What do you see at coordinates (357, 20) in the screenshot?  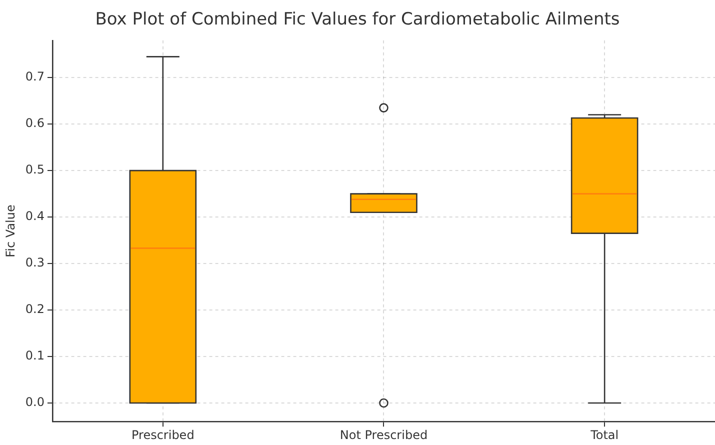 I see `chart-title: Box Plot of Combined Fic Values for Cardiometabolic Ailments` at bounding box center [357, 20].